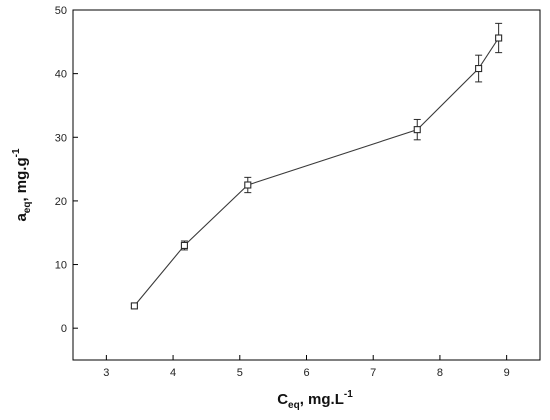  Describe the element at coordinates (64, 329) in the screenshot. I see `y-tick-label: 0` at that location.